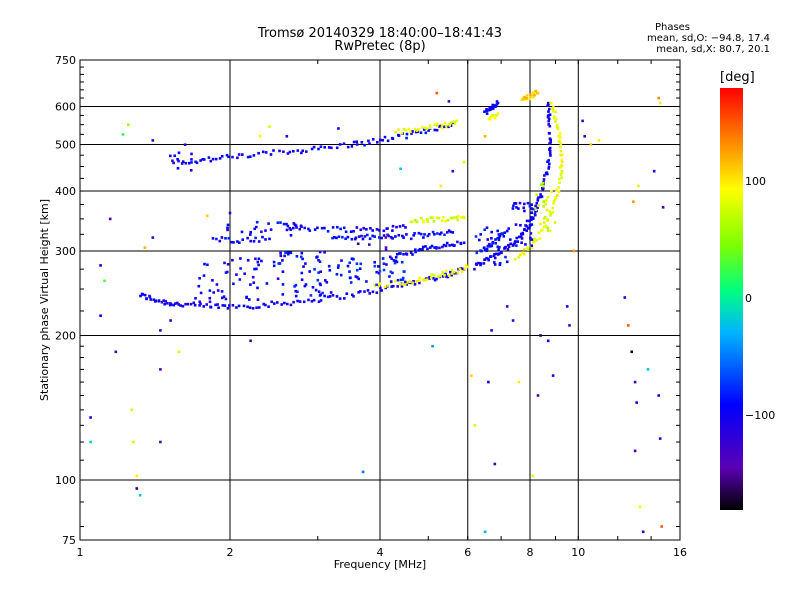 This screenshot has width=800, height=600. Describe the element at coordinates (713, 49) in the screenshot. I see `stats-x-mode: mean, sd,X: 80.7, 20.1` at that location.